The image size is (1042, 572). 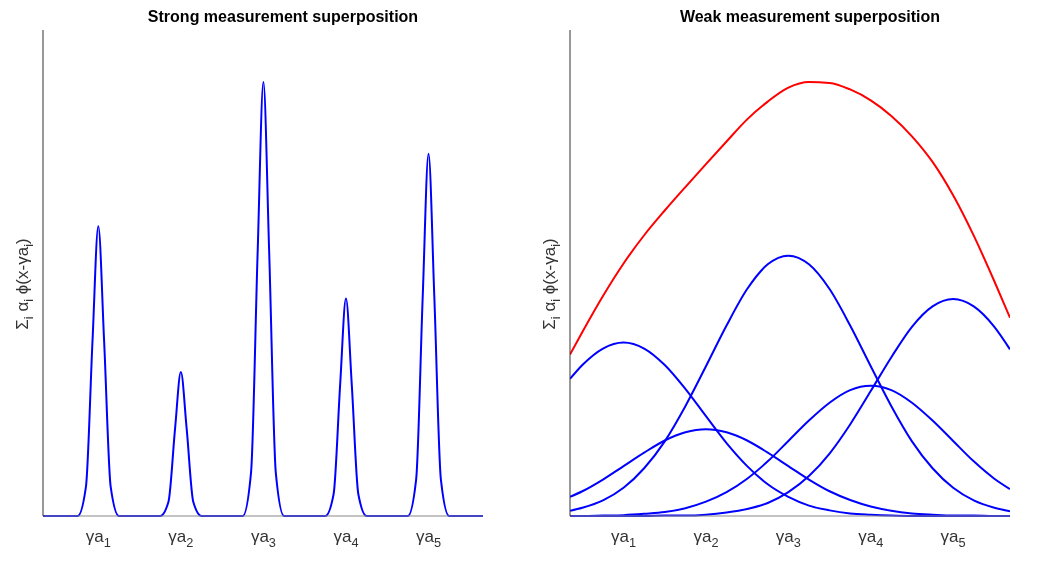 What do you see at coordinates (810, 17) in the screenshot?
I see `chart-title: Weak measurement superposition` at bounding box center [810, 17].